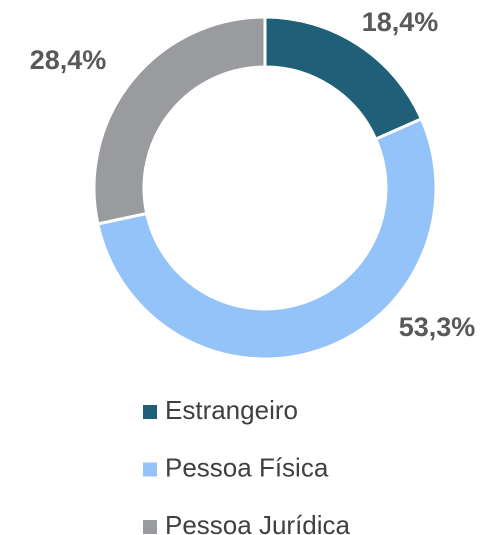  I want to click on data-label: 28,4%, so click(68, 60).